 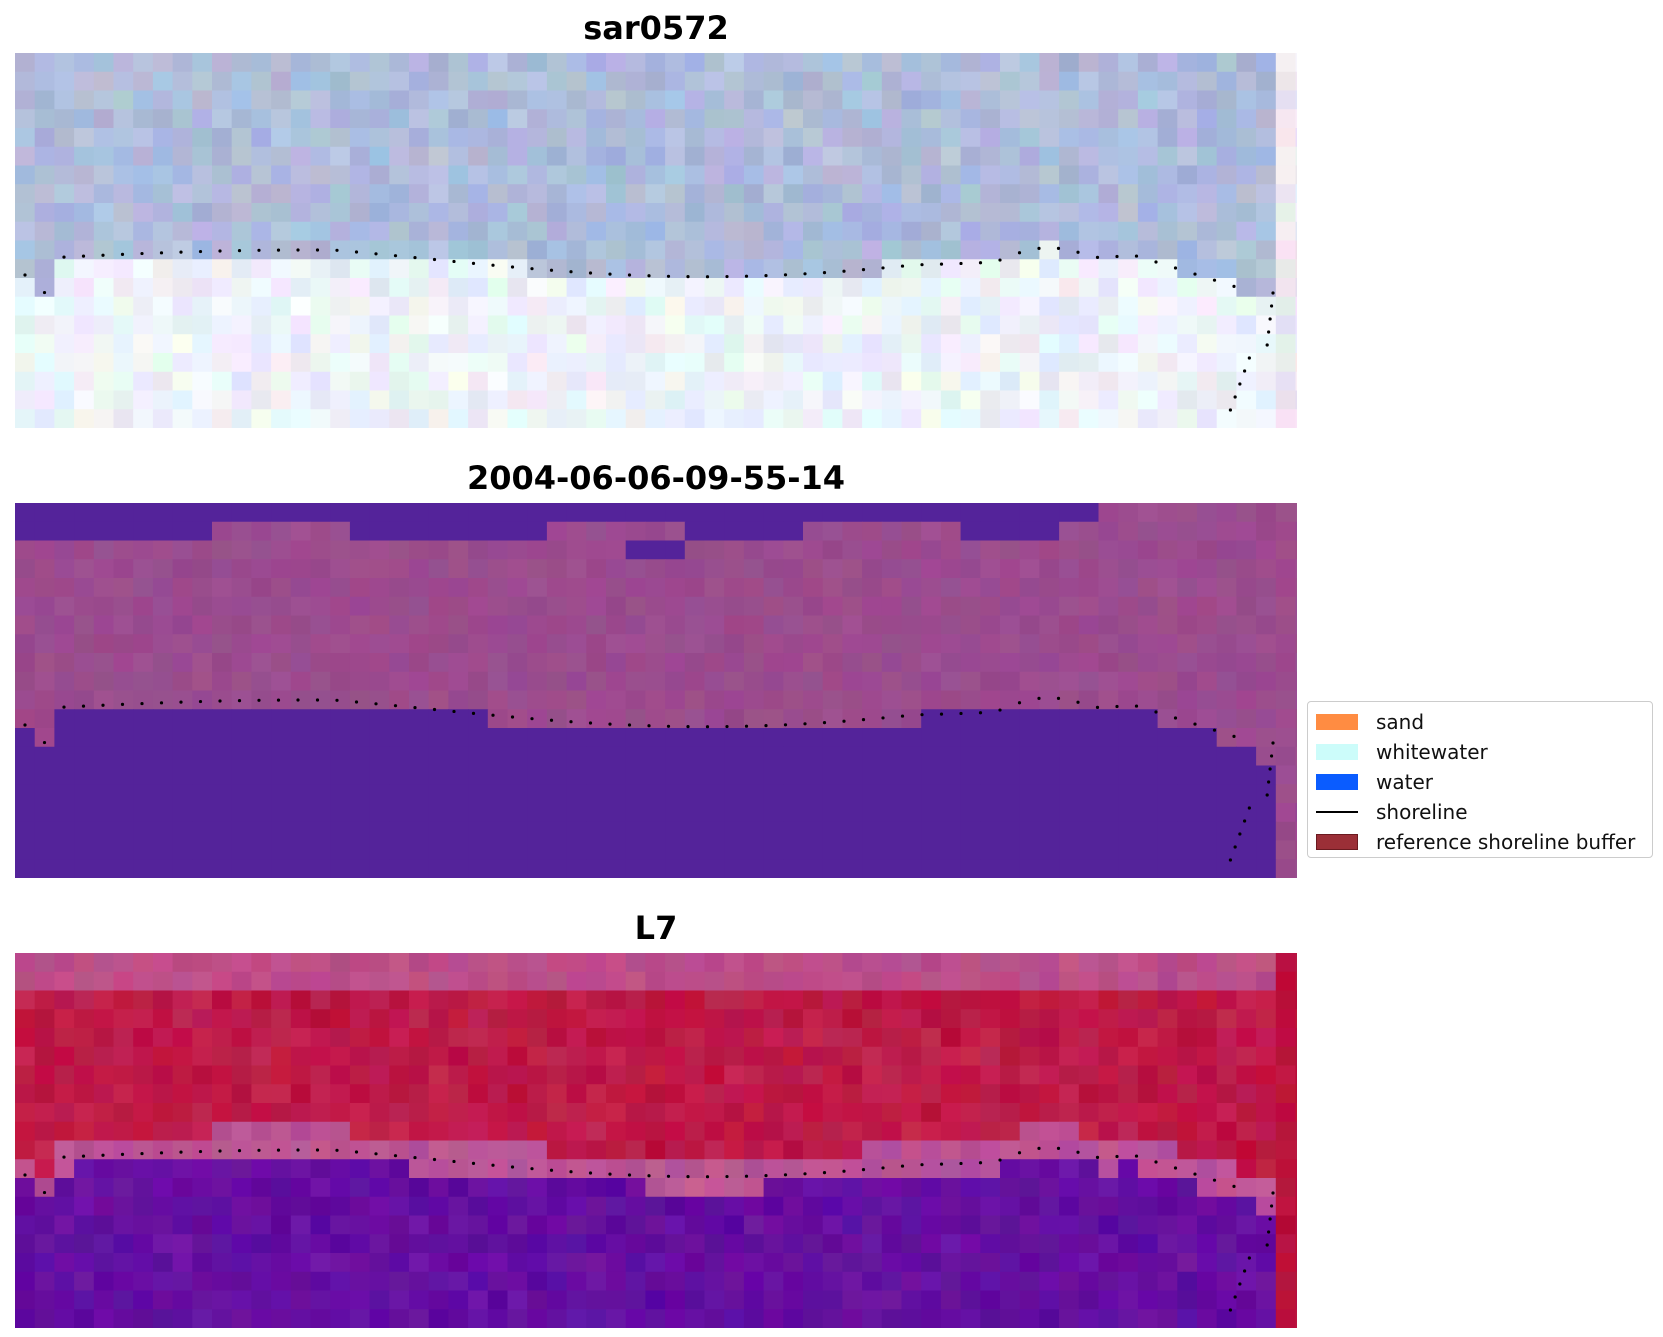 What do you see at coordinates (656, 478) in the screenshot?
I see `panel-title-classified-image: 2004-06-06-09-55-14` at bounding box center [656, 478].